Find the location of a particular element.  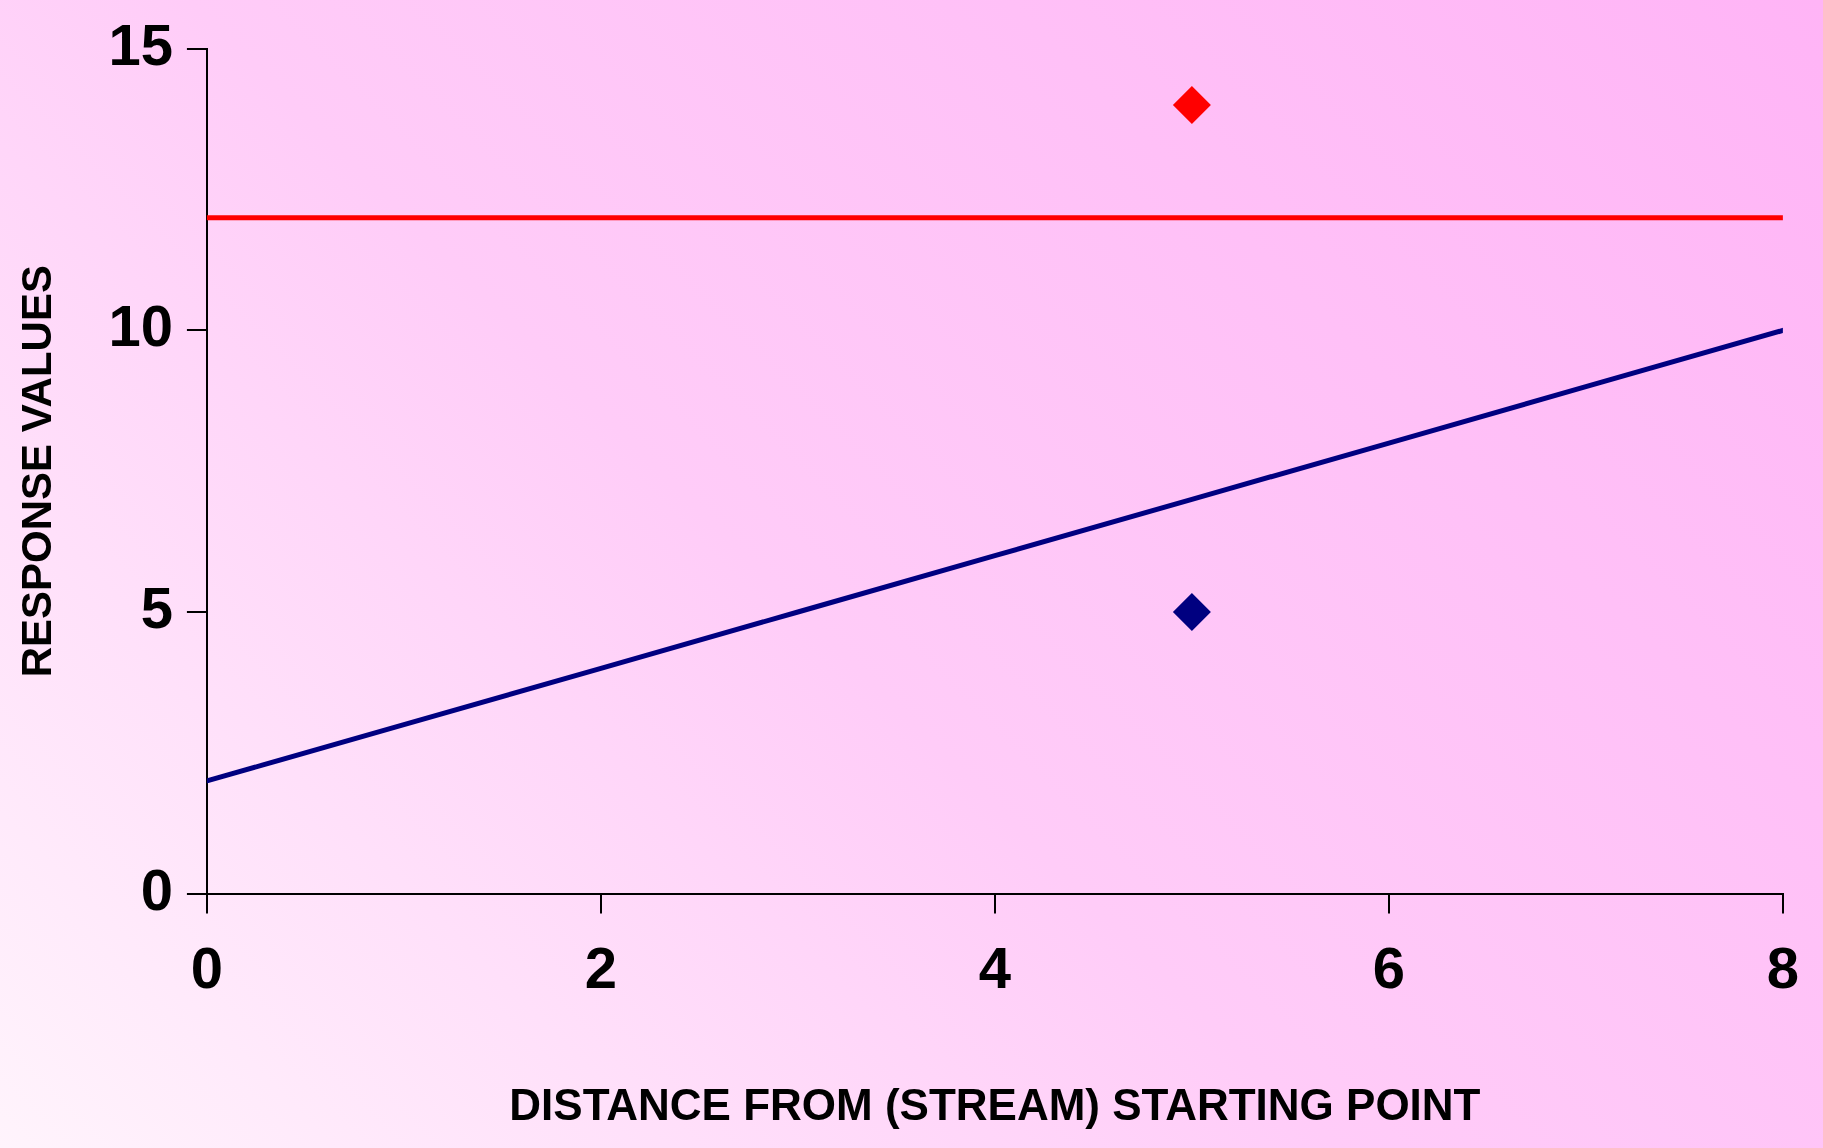

y-tick-label: 0 is located at coordinates (156, 889).